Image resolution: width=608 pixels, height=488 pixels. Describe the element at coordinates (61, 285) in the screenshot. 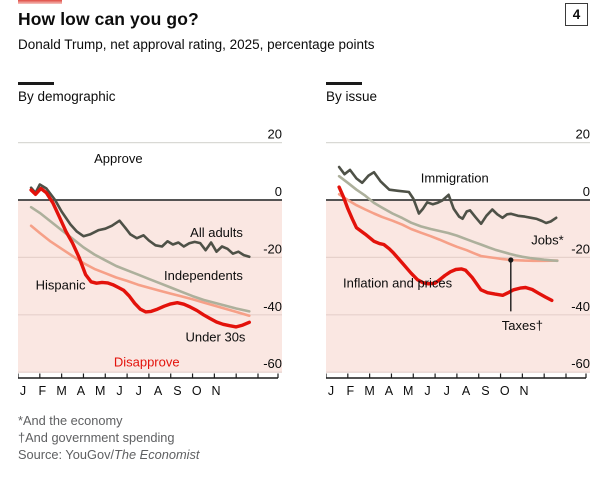

I see `annotation-hispanic: Hispanic` at that location.